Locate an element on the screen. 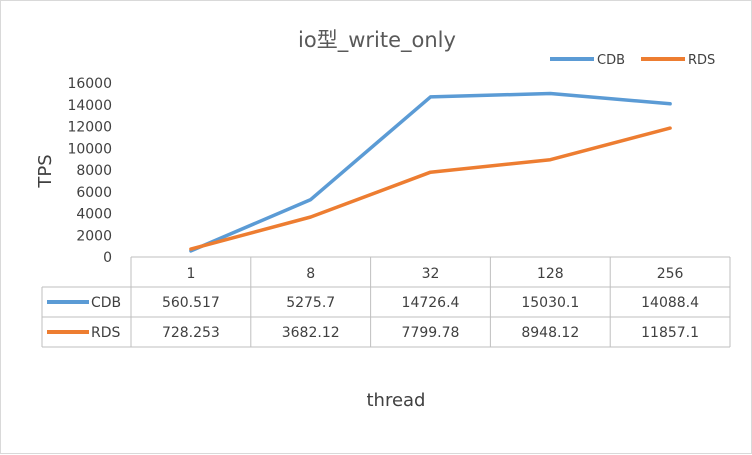  data-label: 15030.1 is located at coordinates (550, 303).